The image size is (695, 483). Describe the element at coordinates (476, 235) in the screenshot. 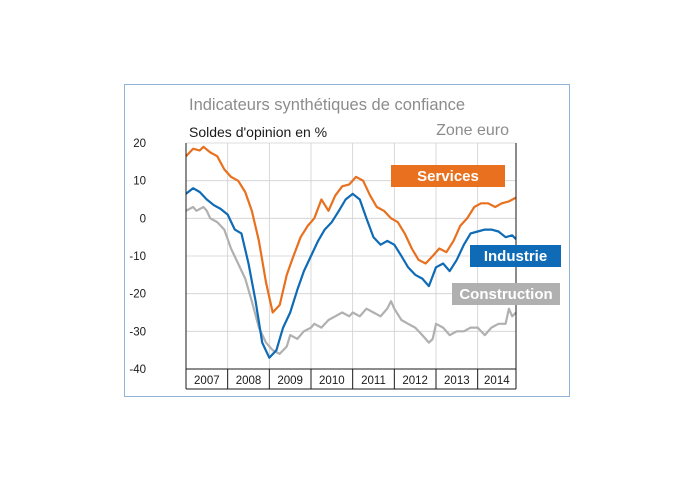

I see `series-labels: Services Industrie Construction` at that location.